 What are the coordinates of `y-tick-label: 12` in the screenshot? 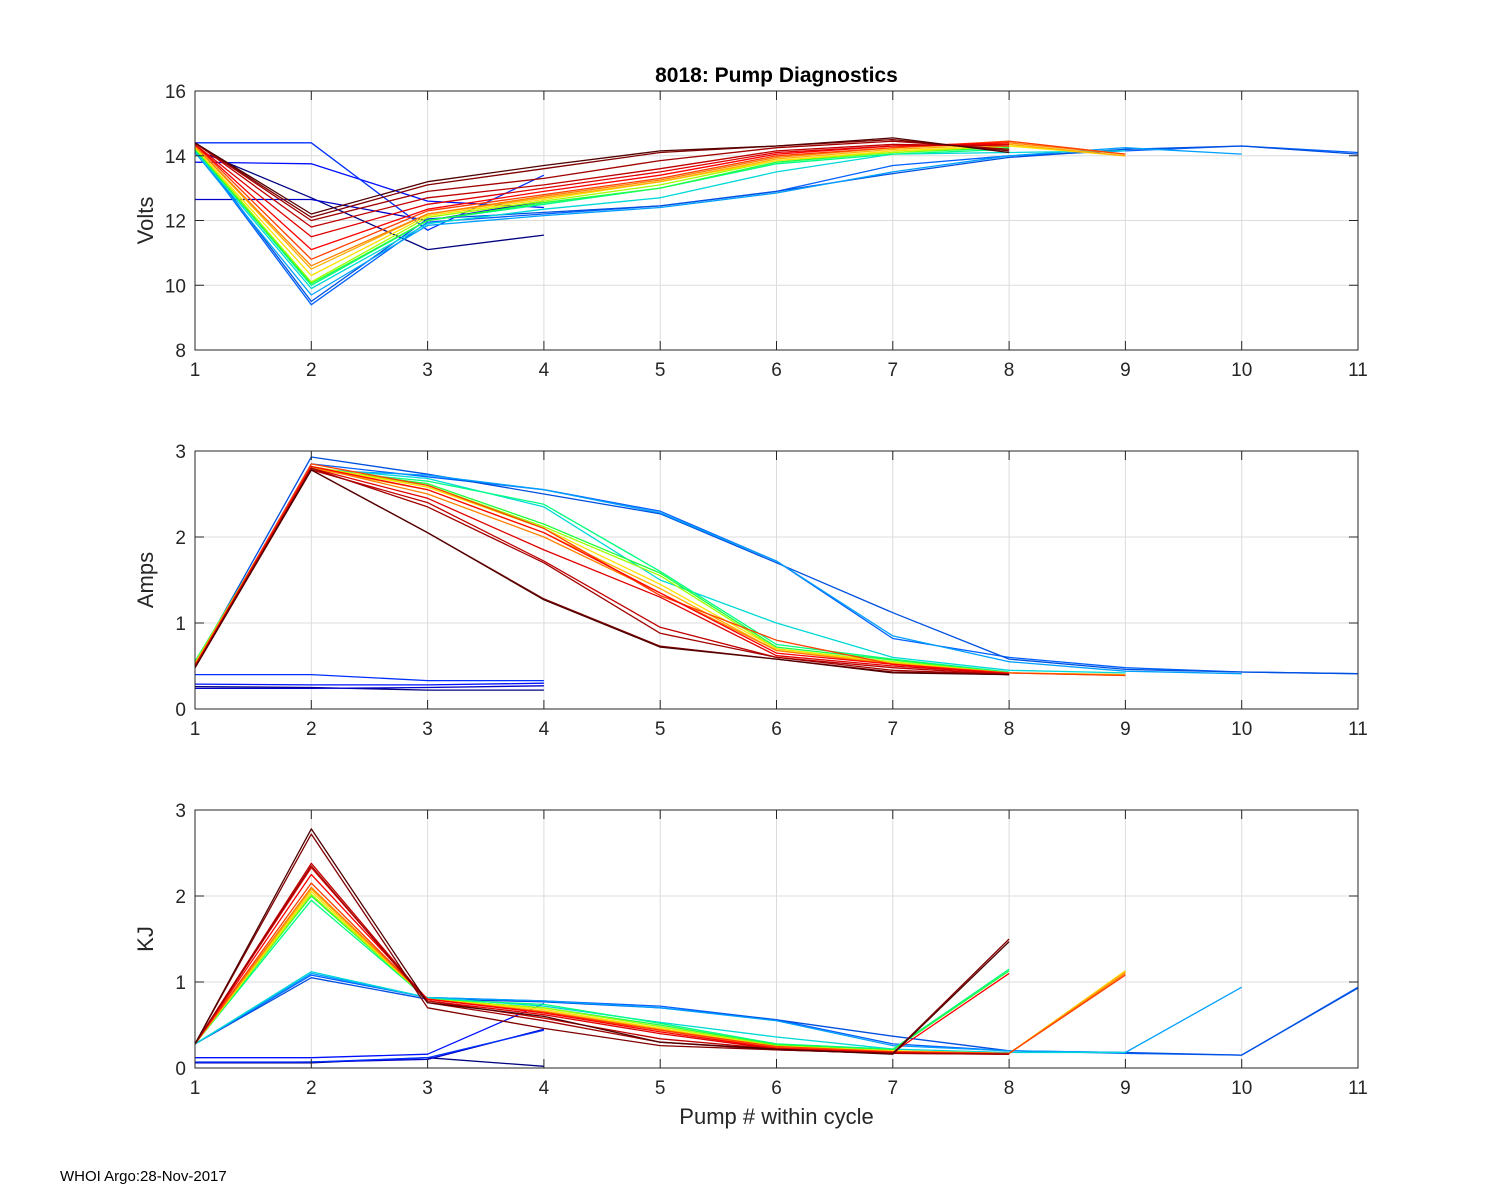 It's located at (175, 222).